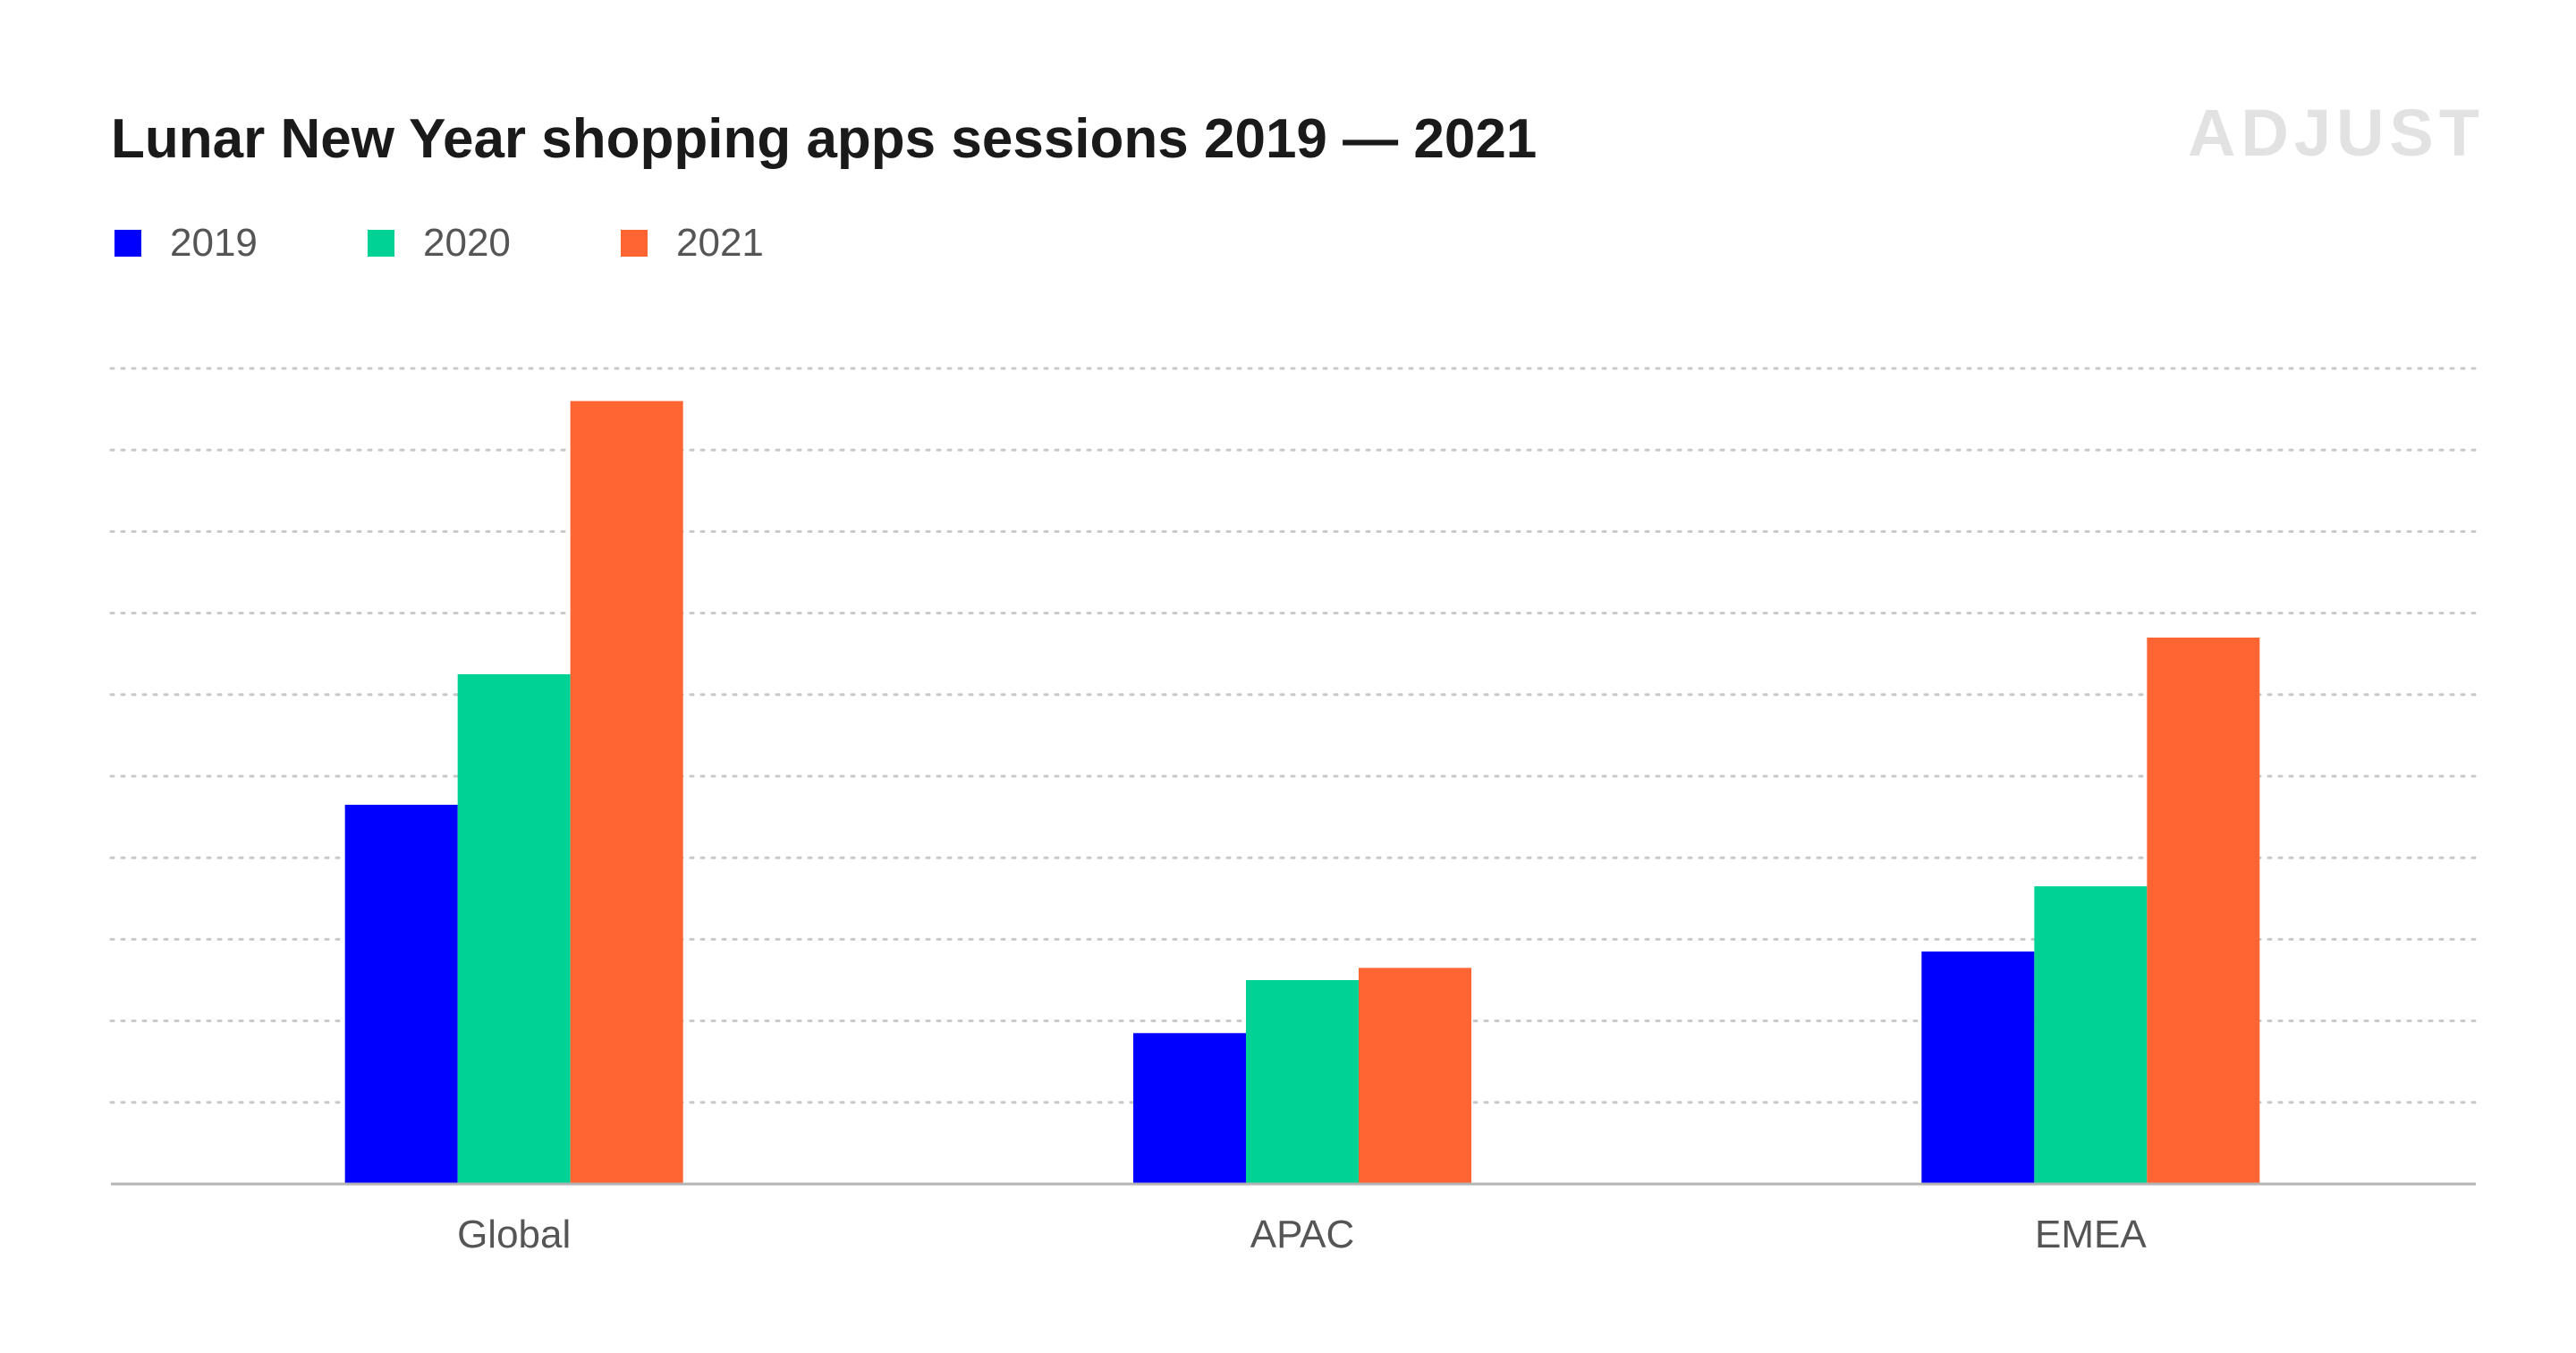 The image size is (2576, 1353). What do you see at coordinates (214, 243) in the screenshot?
I see `legend-label-2019: 2019` at bounding box center [214, 243].